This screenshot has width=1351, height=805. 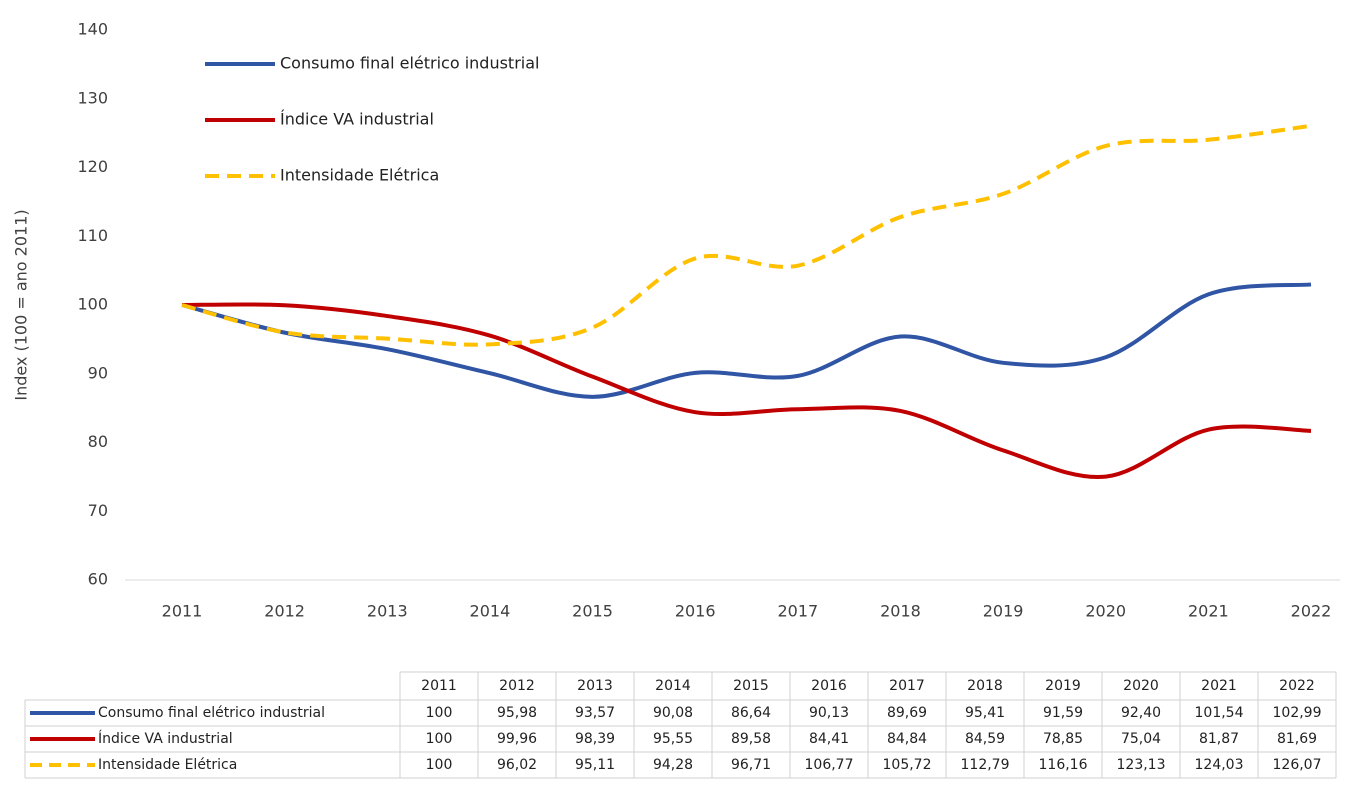 What do you see at coordinates (167, 765) in the screenshot?
I see `table-row-label: Intensidade Elétrica` at bounding box center [167, 765].